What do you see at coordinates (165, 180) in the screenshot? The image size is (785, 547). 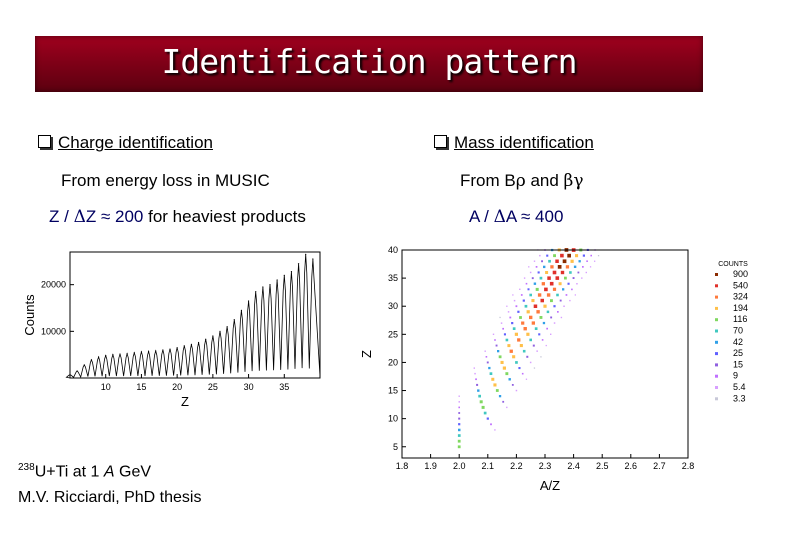 I see `charge-method-text: From energy loss in MUSIC` at bounding box center [165, 180].